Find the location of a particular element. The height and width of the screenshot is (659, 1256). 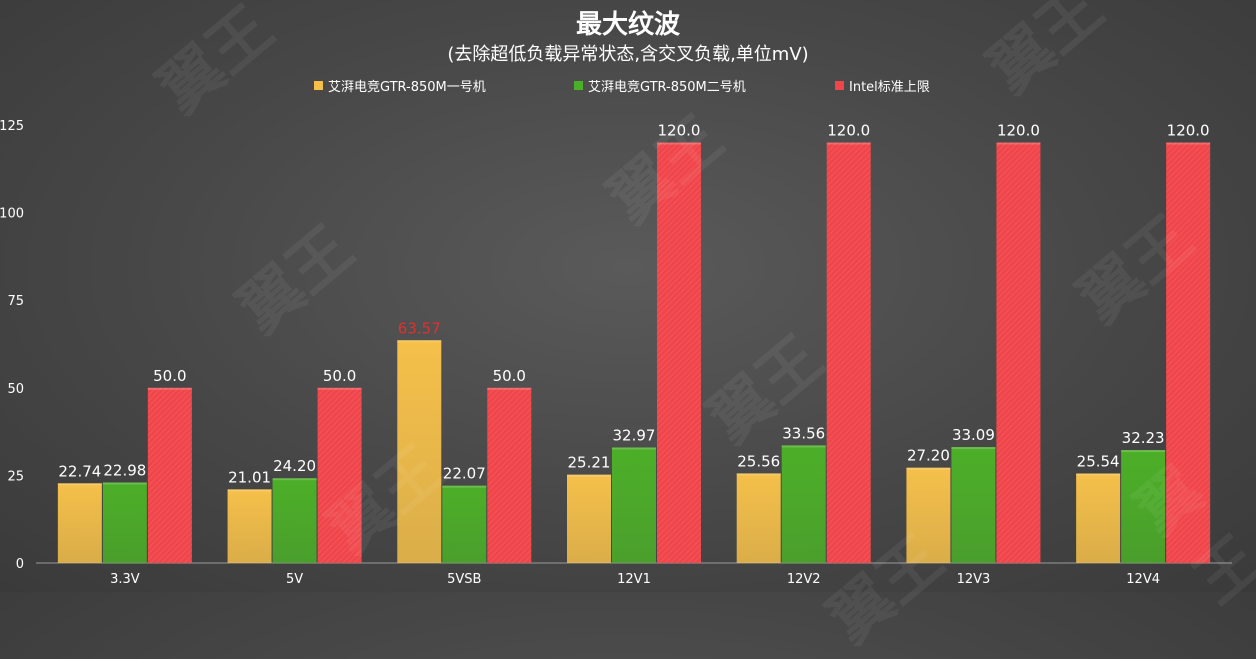

data-label-12V4-series-2: 32.23 is located at coordinates (1143, 438).